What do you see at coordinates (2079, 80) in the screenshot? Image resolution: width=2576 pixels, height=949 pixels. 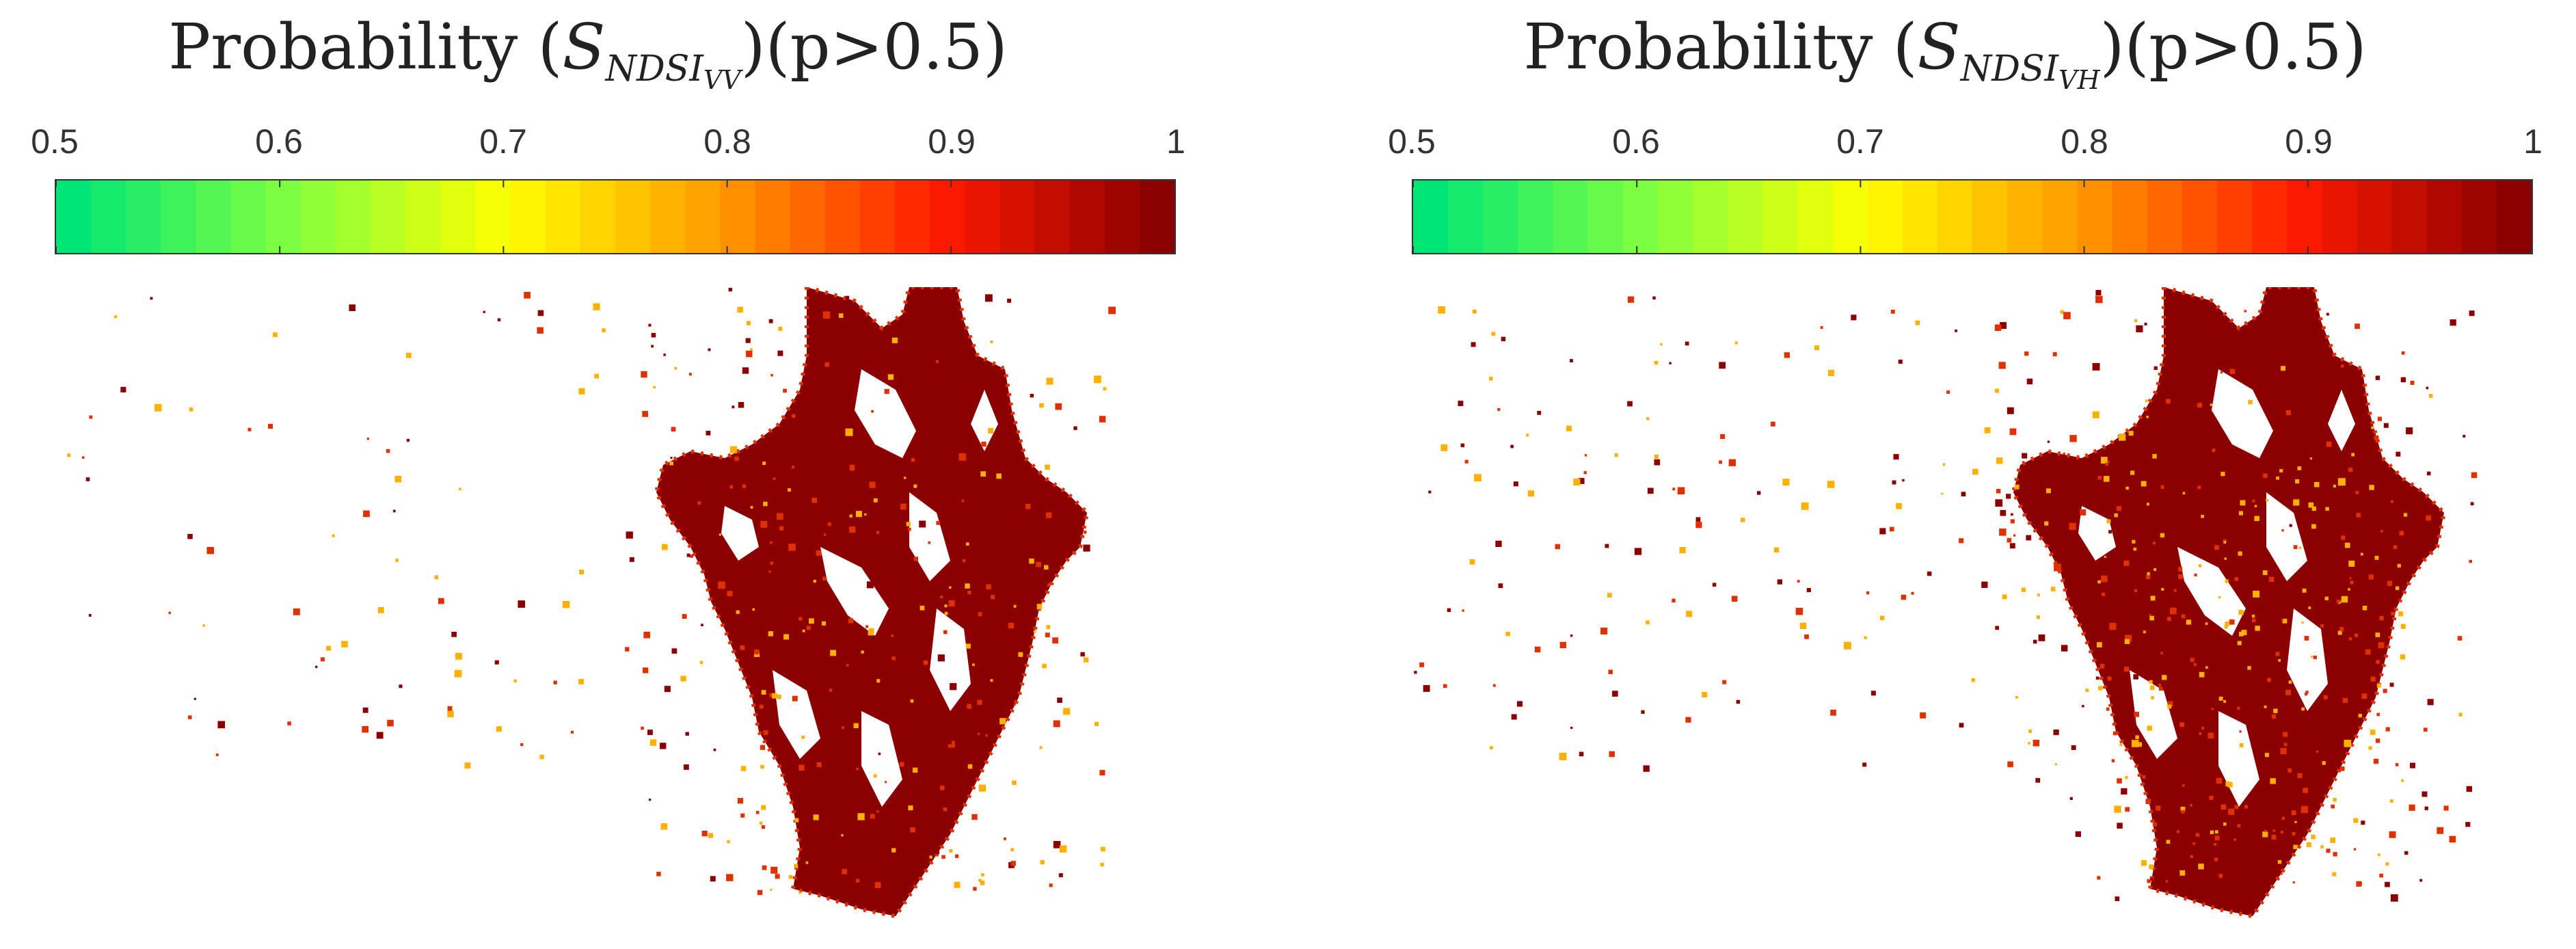 I see `title-subsubscript: VH` at bounding box center [2079, 80].